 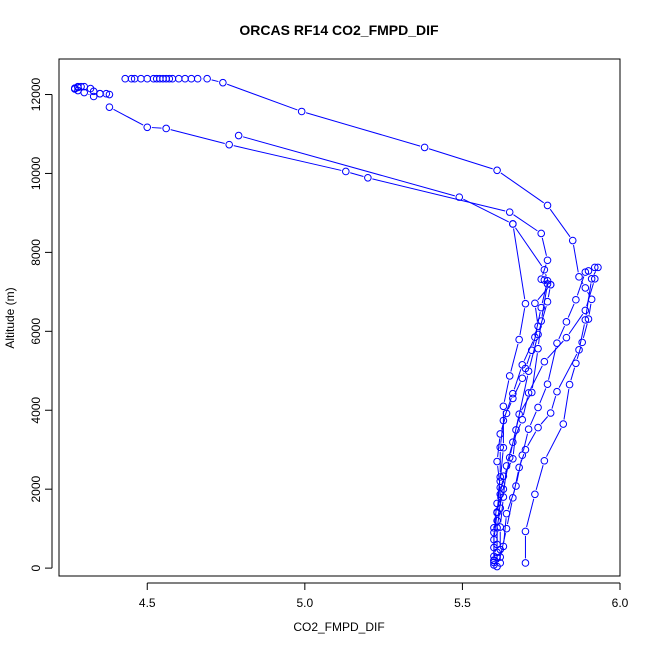 What do you see at coordinates (10, 317) in the screenshot?
I see `y-axis-label: Altitude (m)` at bounding box center [10, 317].